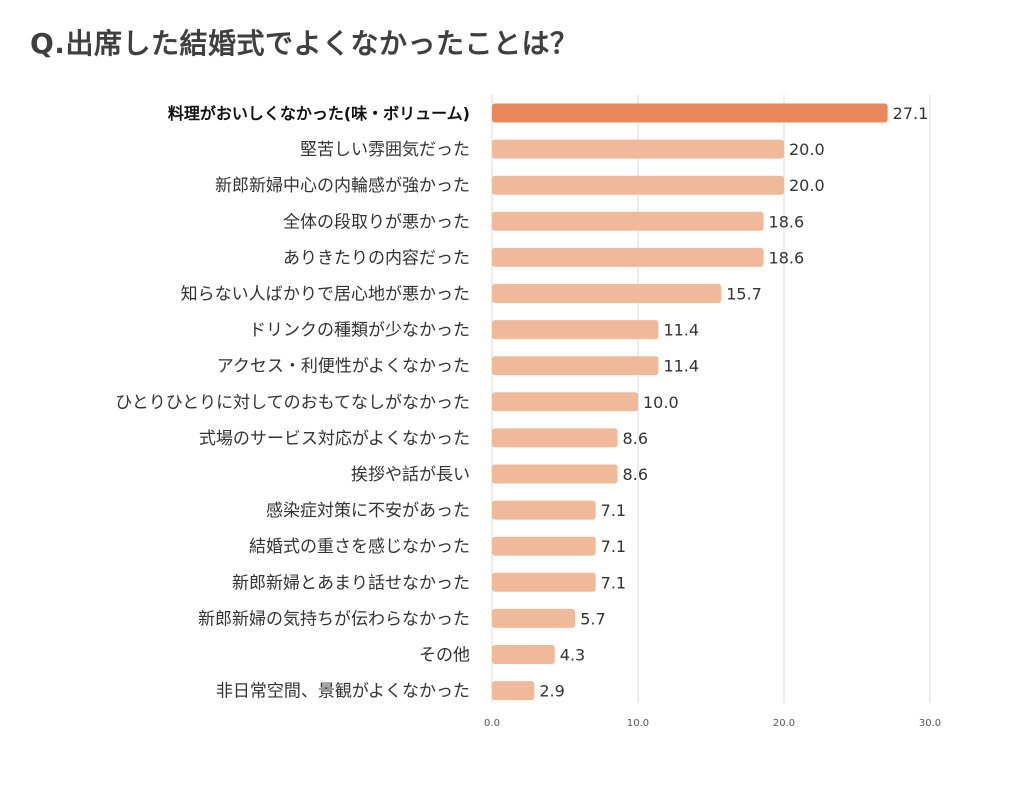 The height and width of the screenshot is (792, 1024). What do you see at coordinates (343, 367) in the screenshot?
I see `category-label: アクセス・利便性がよくなかった` at bounding box center [343, 367].